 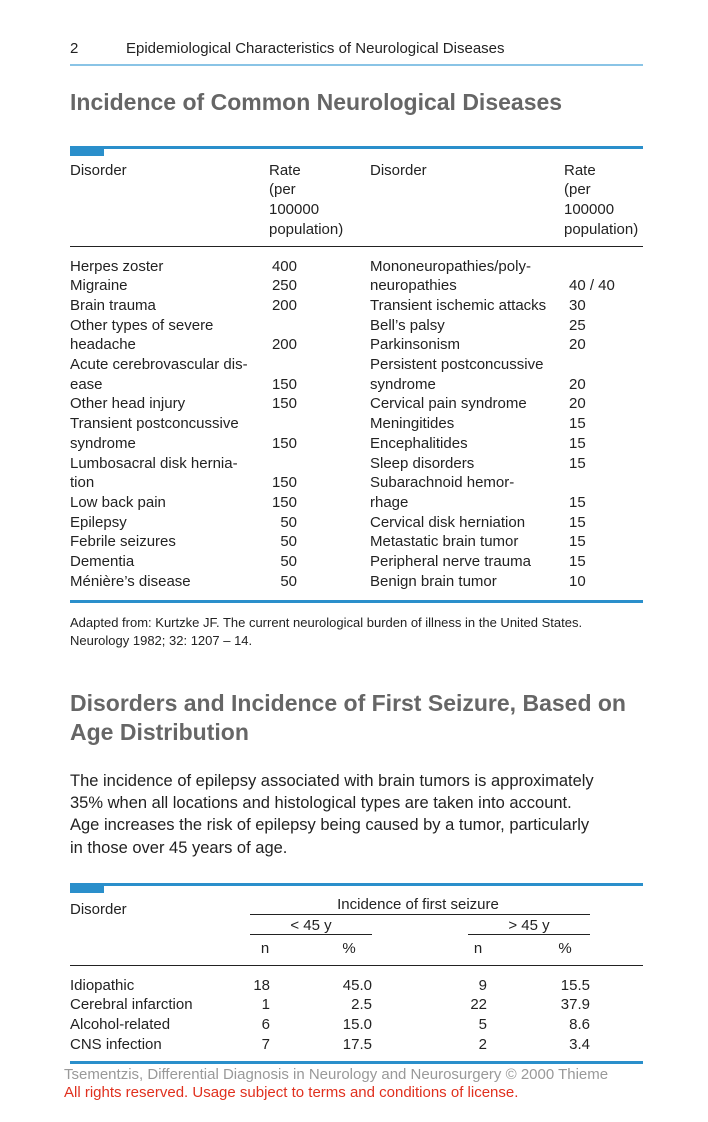 I want to click on age-header: > 45 y, so click(x=529, y=925).